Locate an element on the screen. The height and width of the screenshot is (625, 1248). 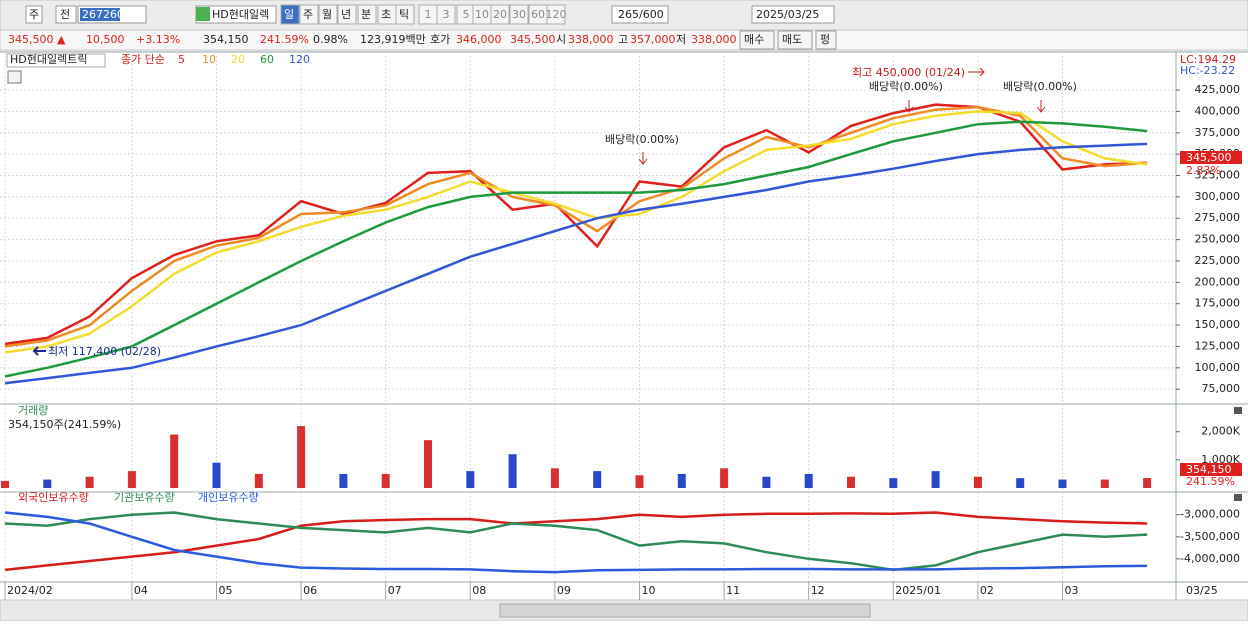
x-tick-label: 05 is located at coordinates (226, 590).